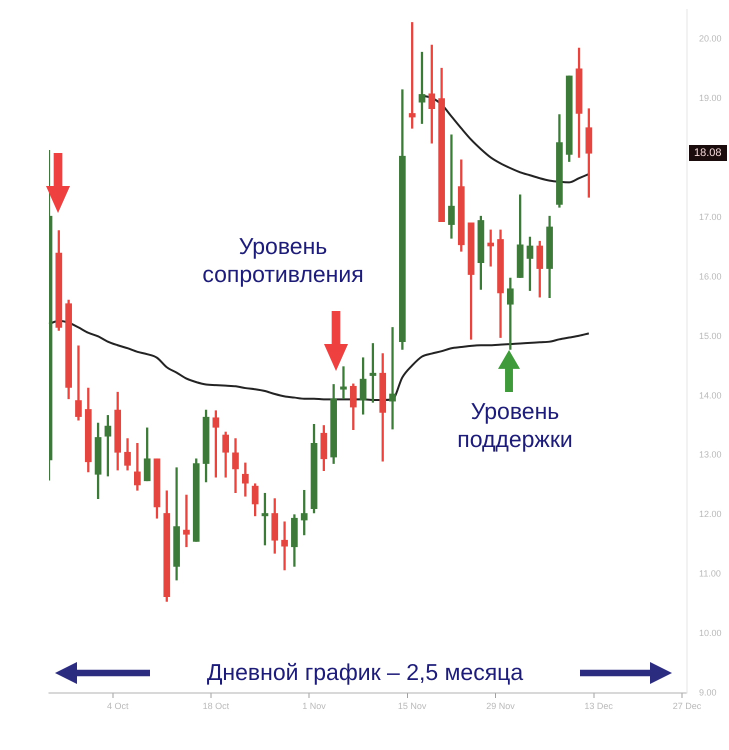 This screenshot has width=729, height=750. What do you see at coordinates (515, 425) in the screenshot?
I see `annotation: Уровень поддержки` at bounding box center [515, 425].